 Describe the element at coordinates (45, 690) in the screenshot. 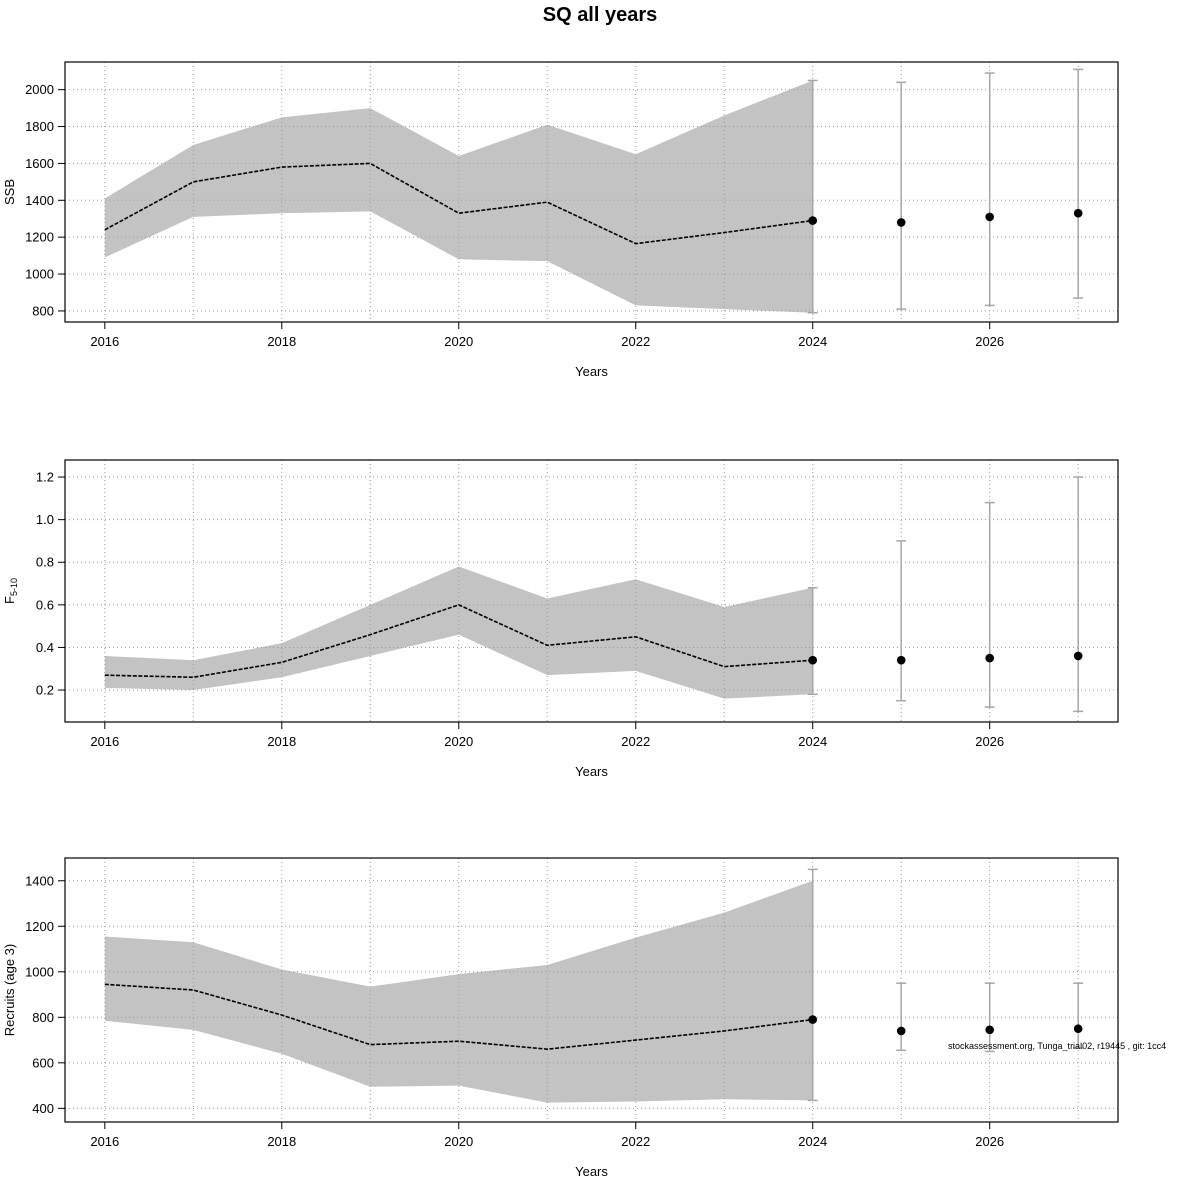

I see `y-tick-label: 0.2` at that location.